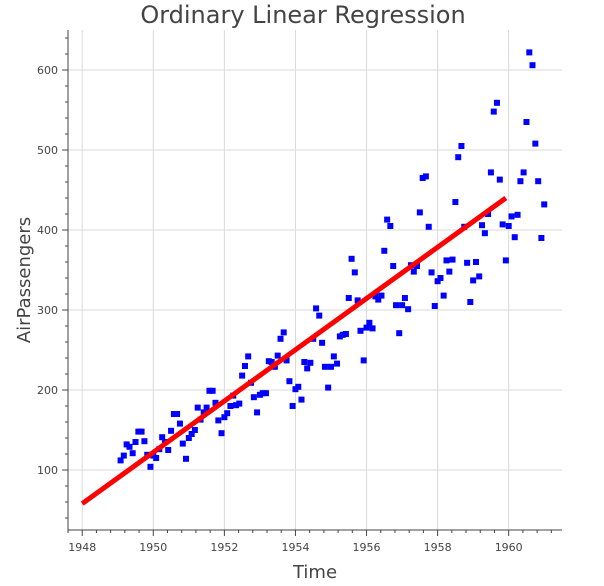  Describe the element at coordinates (47, 230) in the screenshot. I see `y-tick-label: 400` at that location.